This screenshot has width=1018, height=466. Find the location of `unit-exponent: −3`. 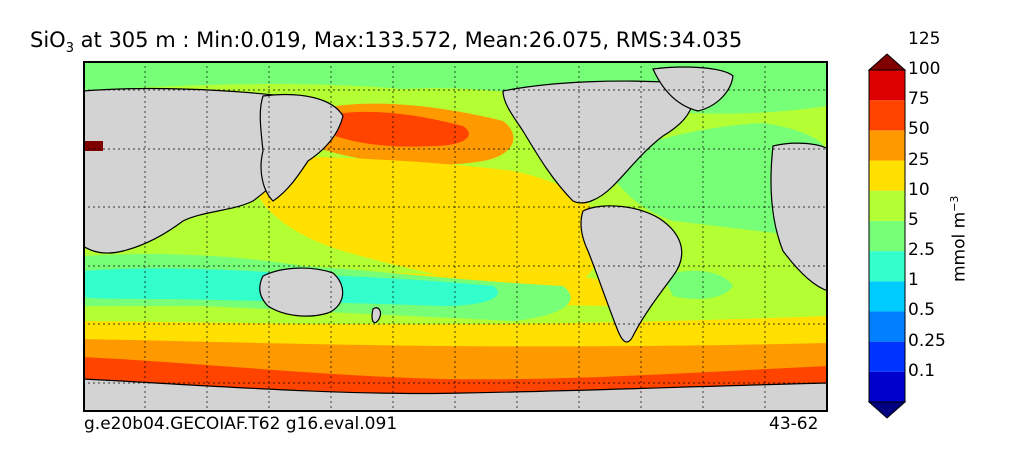

unit-exponent: −3 is located at coordinates (954, 203).